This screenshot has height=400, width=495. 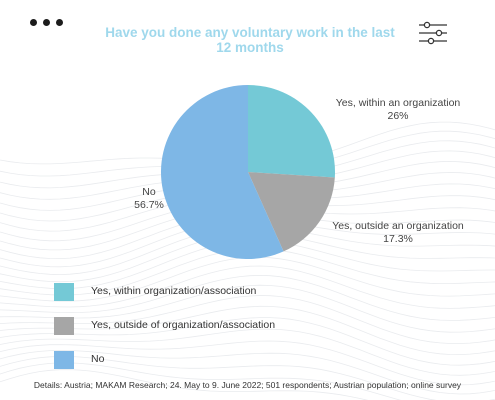 What do you see at coordinates (398, 238) in the screenshot?
I see `slice-value-outside: 17.3%` at bounding box center [398, 238].